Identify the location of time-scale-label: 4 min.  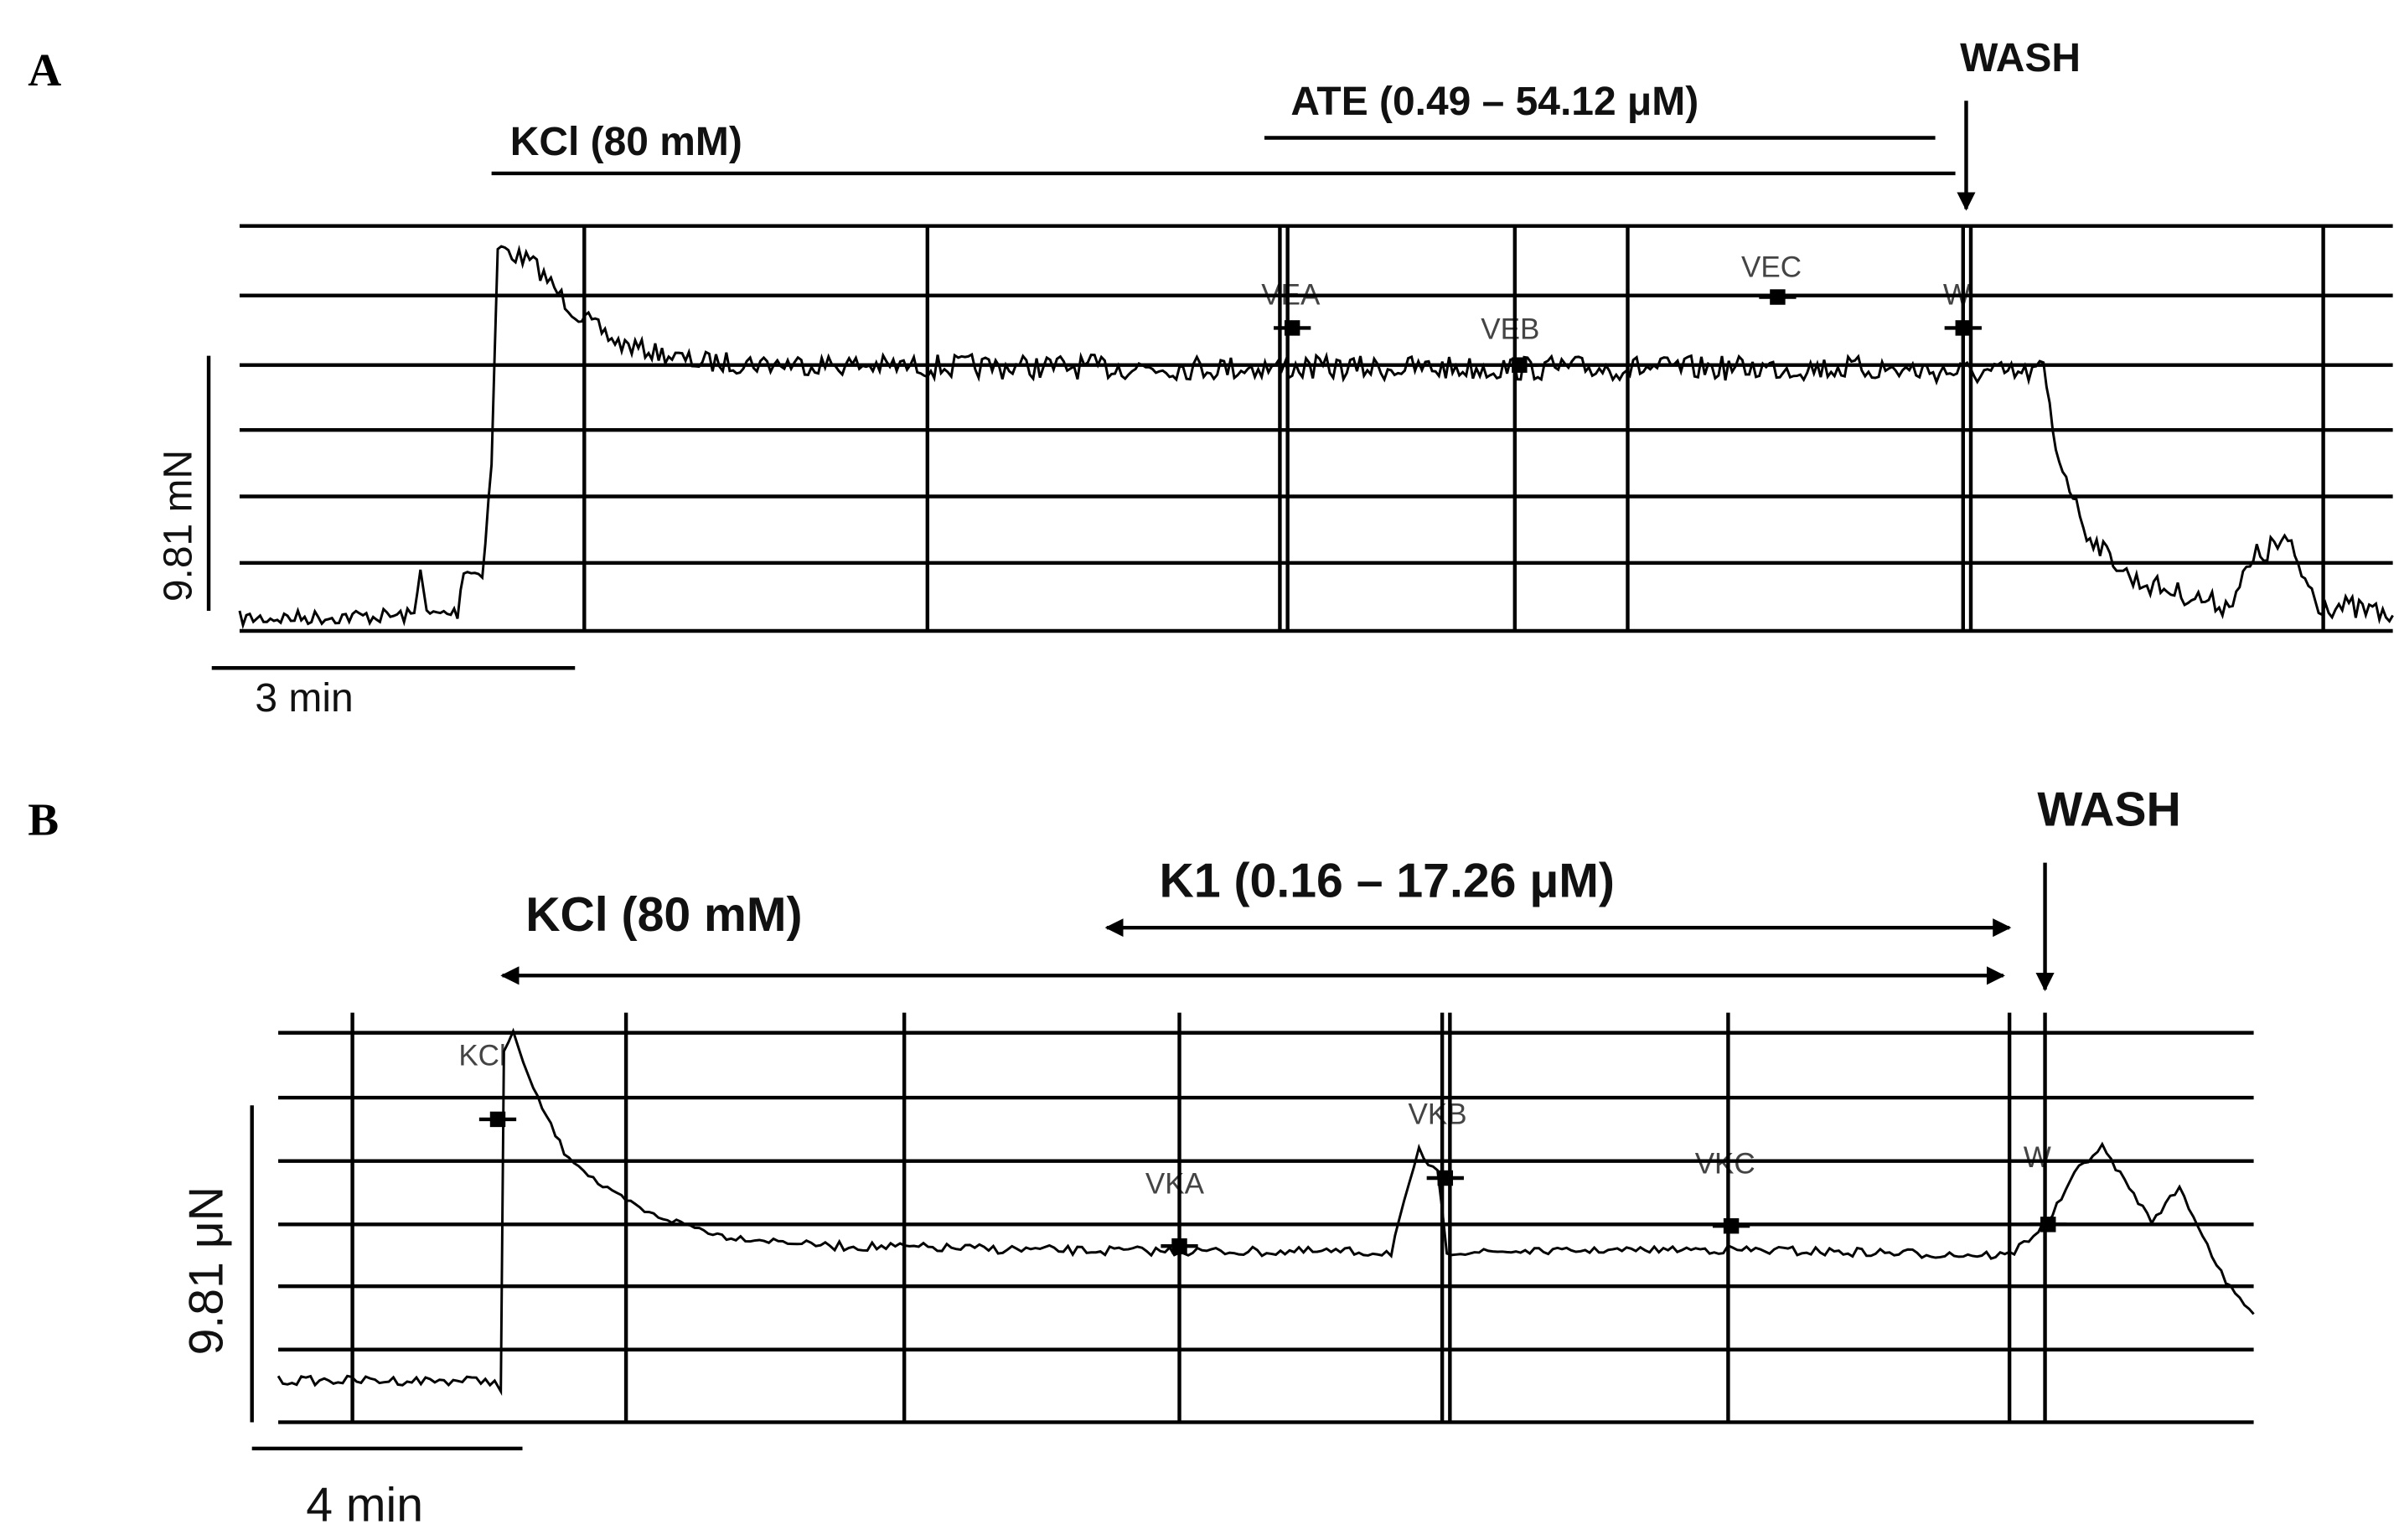
(365, 1505).